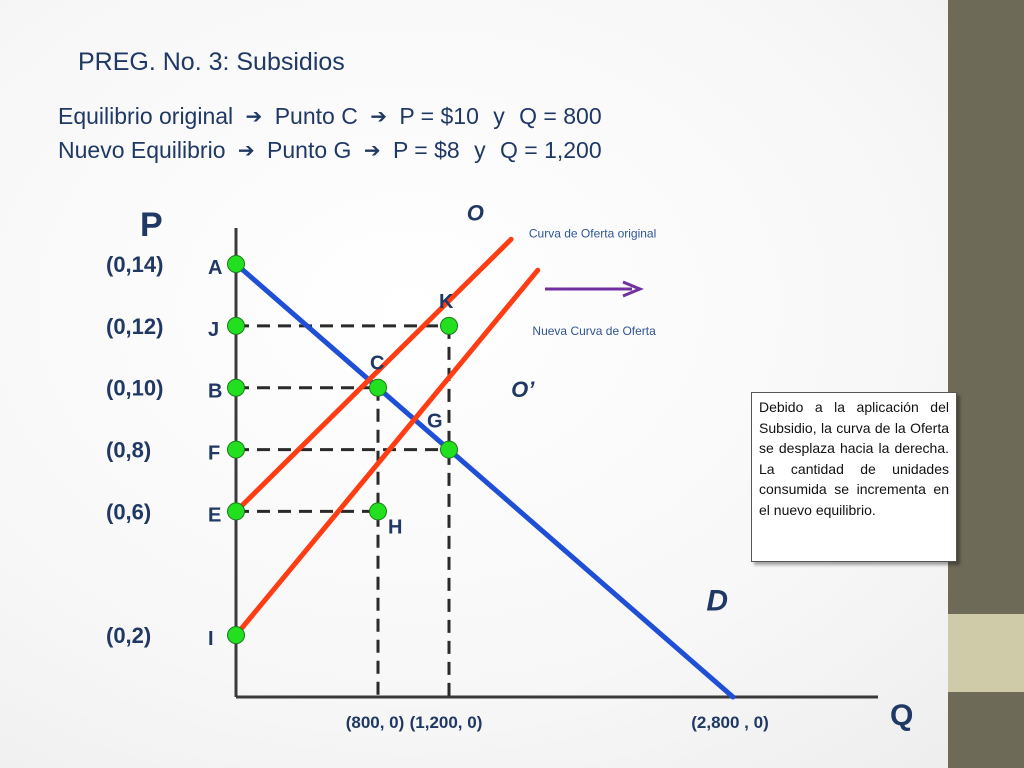  I want to click on demand-curve-label: D, so click(717, 600).